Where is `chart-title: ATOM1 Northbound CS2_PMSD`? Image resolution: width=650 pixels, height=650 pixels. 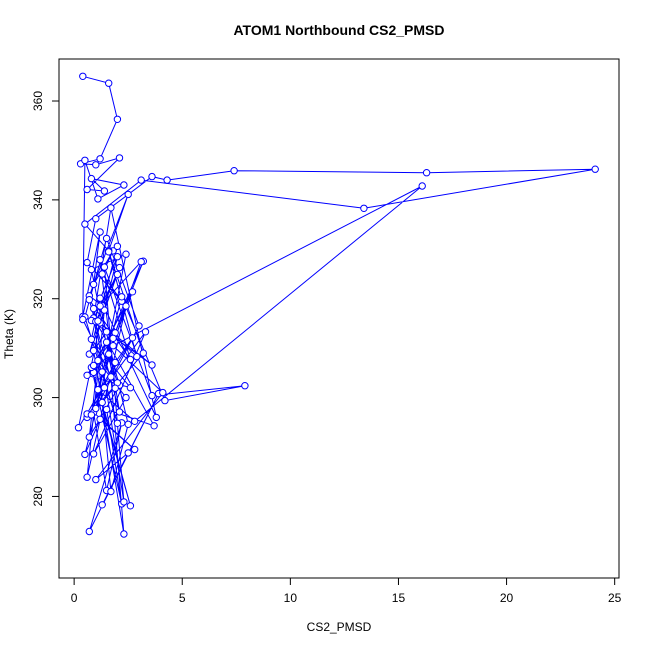
chart-title: ATOM1 Northbound CS2_PMSD is located at coordinates (338, 30).